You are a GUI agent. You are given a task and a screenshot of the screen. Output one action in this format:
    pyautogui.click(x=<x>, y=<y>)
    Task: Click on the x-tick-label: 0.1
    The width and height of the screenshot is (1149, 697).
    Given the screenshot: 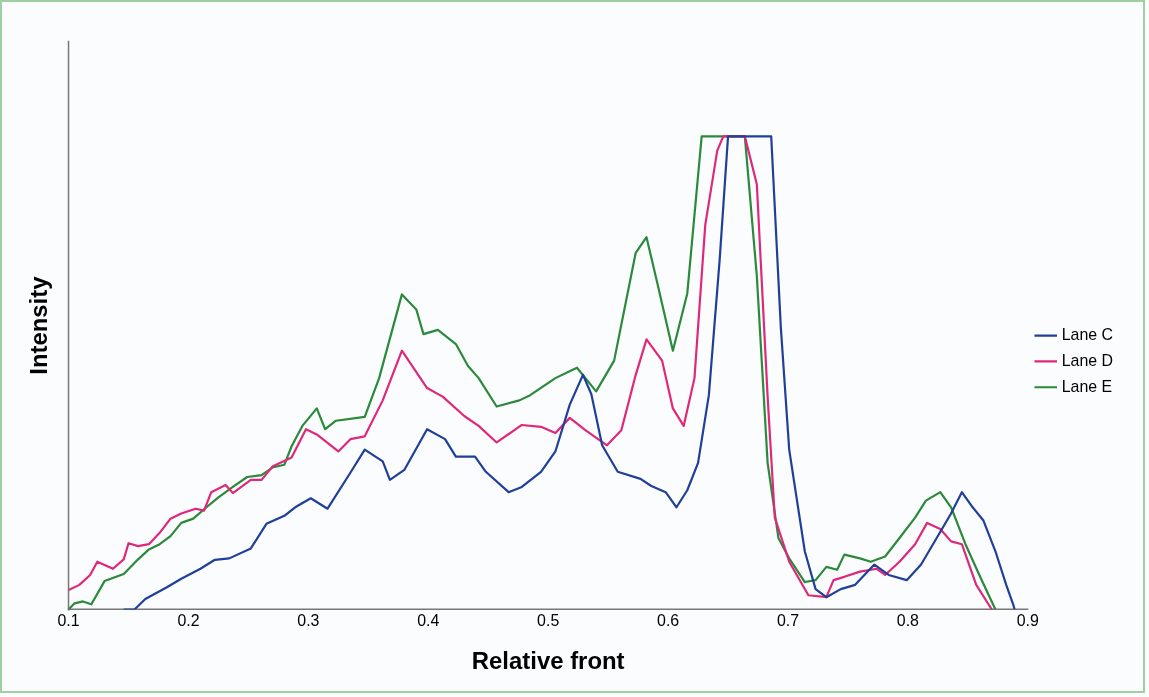 What is the action you would take?
    pyautogui.click(x=68, y=621)
    